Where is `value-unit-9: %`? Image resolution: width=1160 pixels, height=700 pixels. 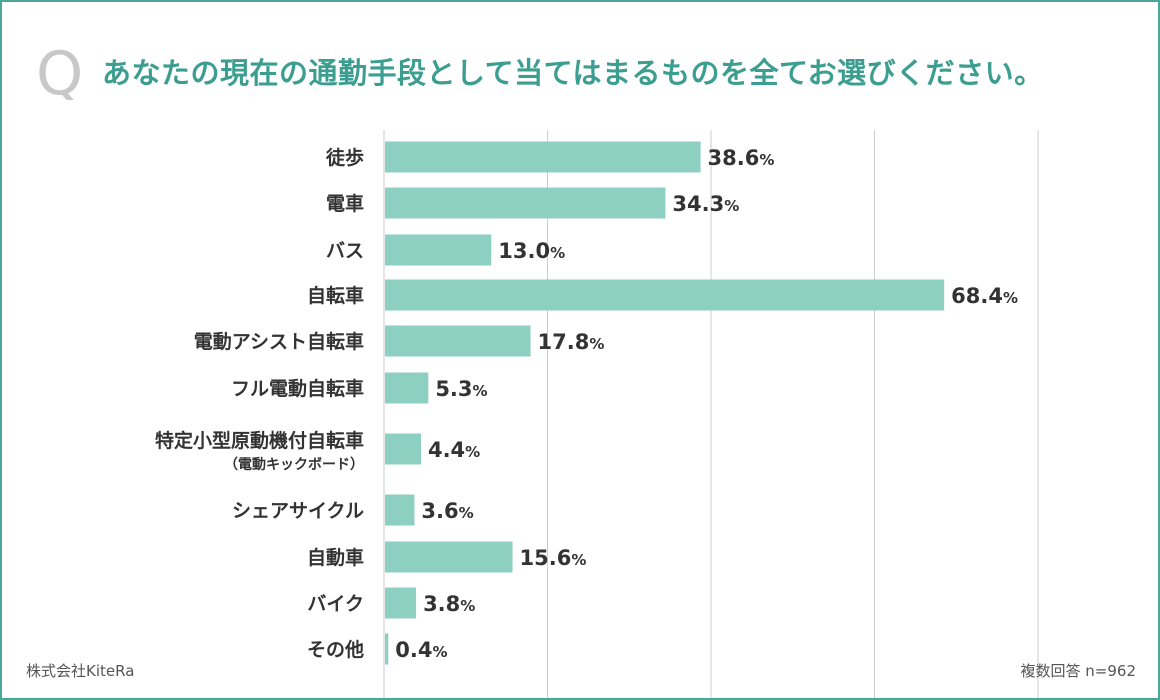
value-unit-9: % is located at coordinates (467, 606).